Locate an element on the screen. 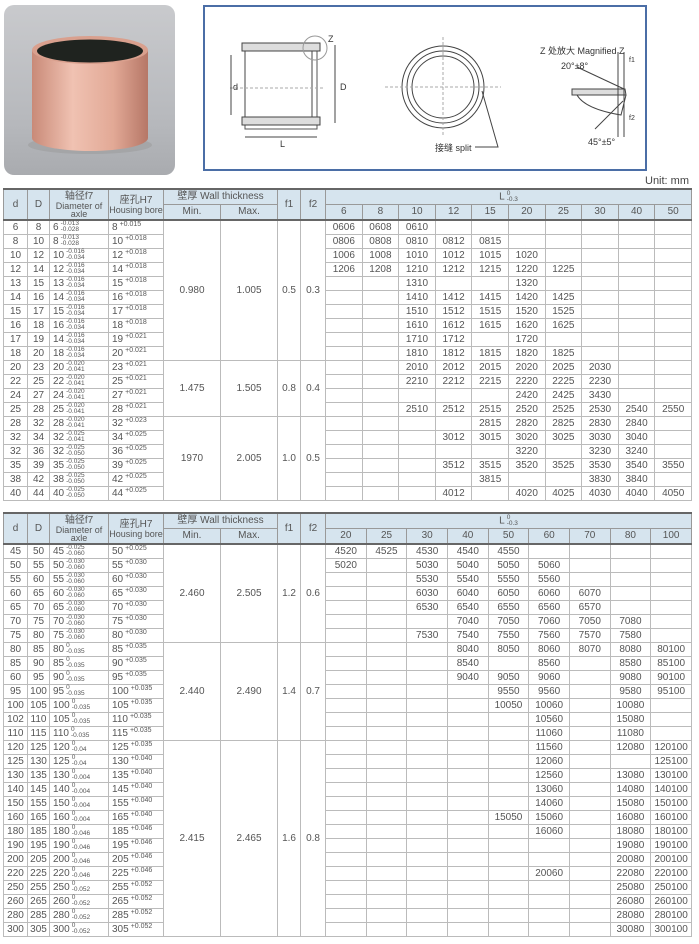 The image size is (699, 944). cell-part-number: 0606 is located at coordinates (344, 227).